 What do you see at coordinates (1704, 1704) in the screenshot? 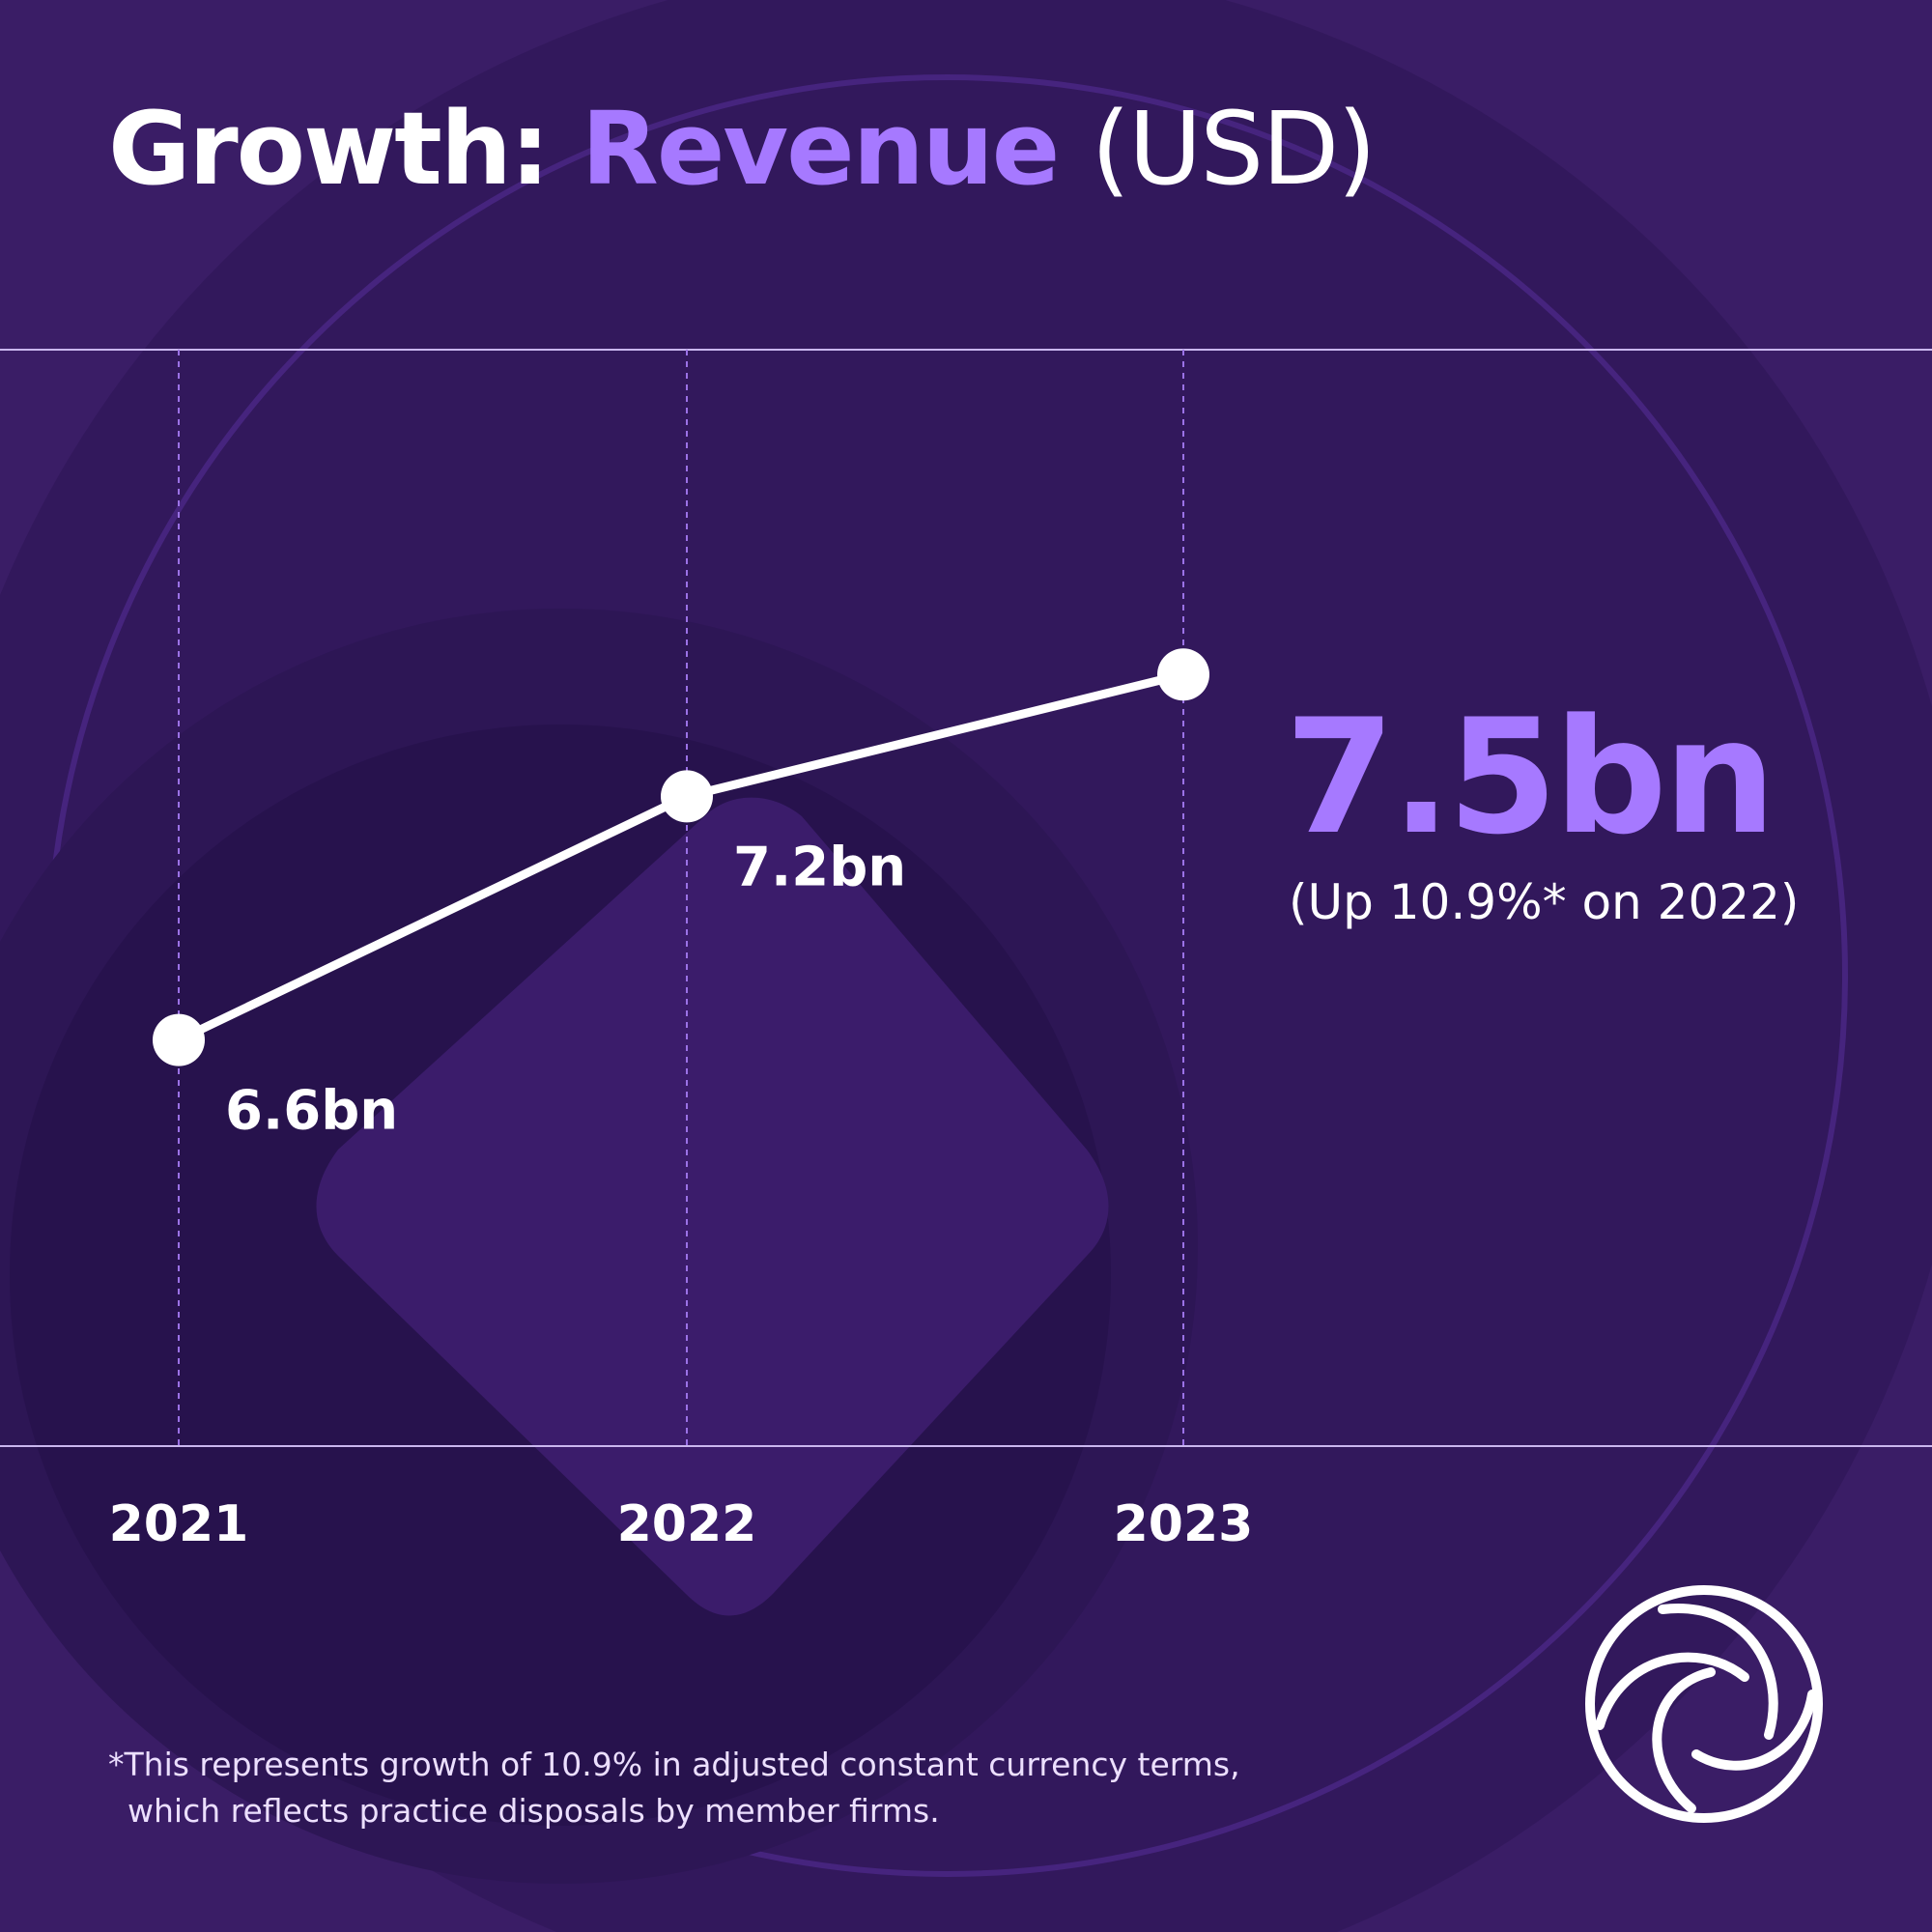
I see `ring-swirl-logo-icon` at bounding box center [1704, 1704].